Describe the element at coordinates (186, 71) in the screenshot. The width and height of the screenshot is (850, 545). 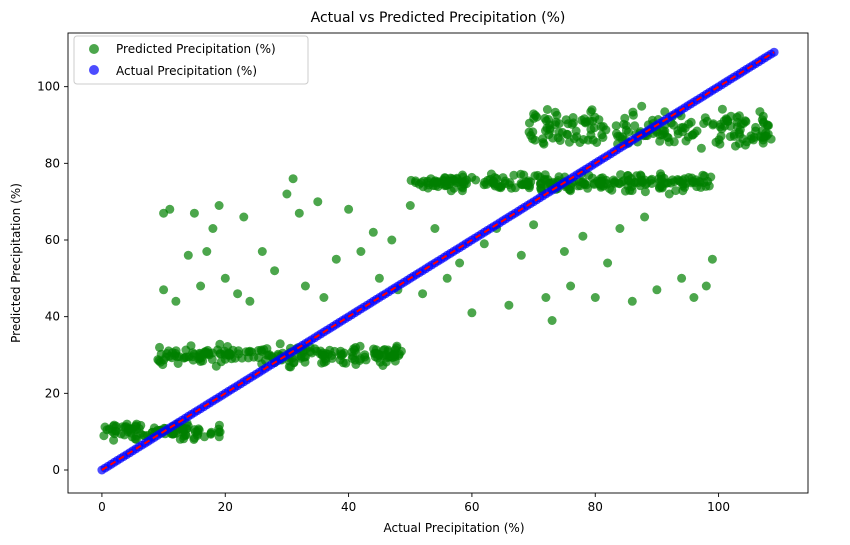
I see `legend-label-actual: Actual Precipitation (%)` at that location.